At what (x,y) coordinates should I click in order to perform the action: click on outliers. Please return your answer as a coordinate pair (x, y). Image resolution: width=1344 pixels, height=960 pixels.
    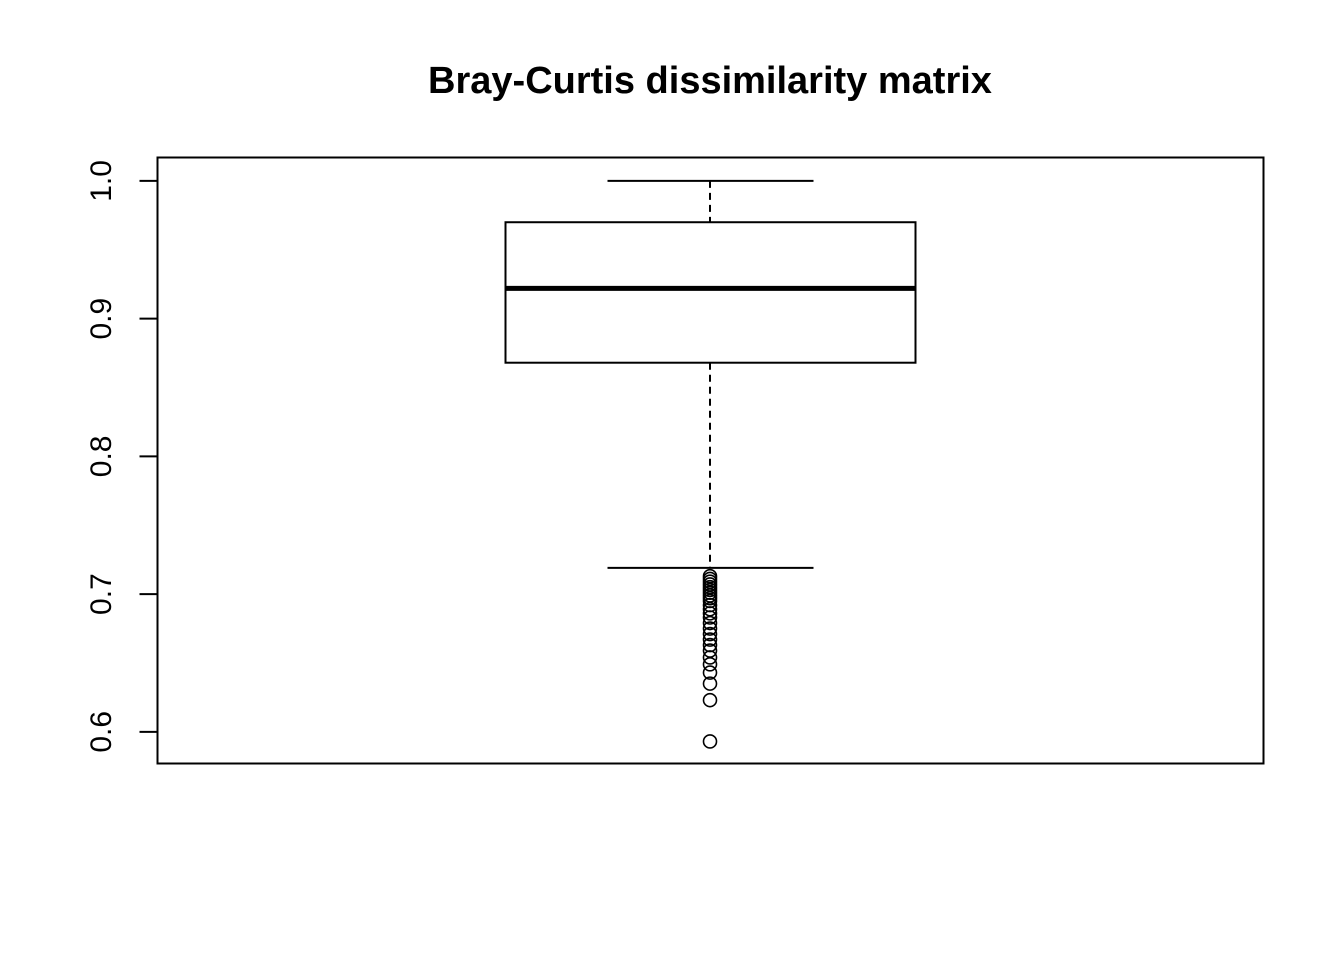
    Looking at the image, I should click on (710, 658).